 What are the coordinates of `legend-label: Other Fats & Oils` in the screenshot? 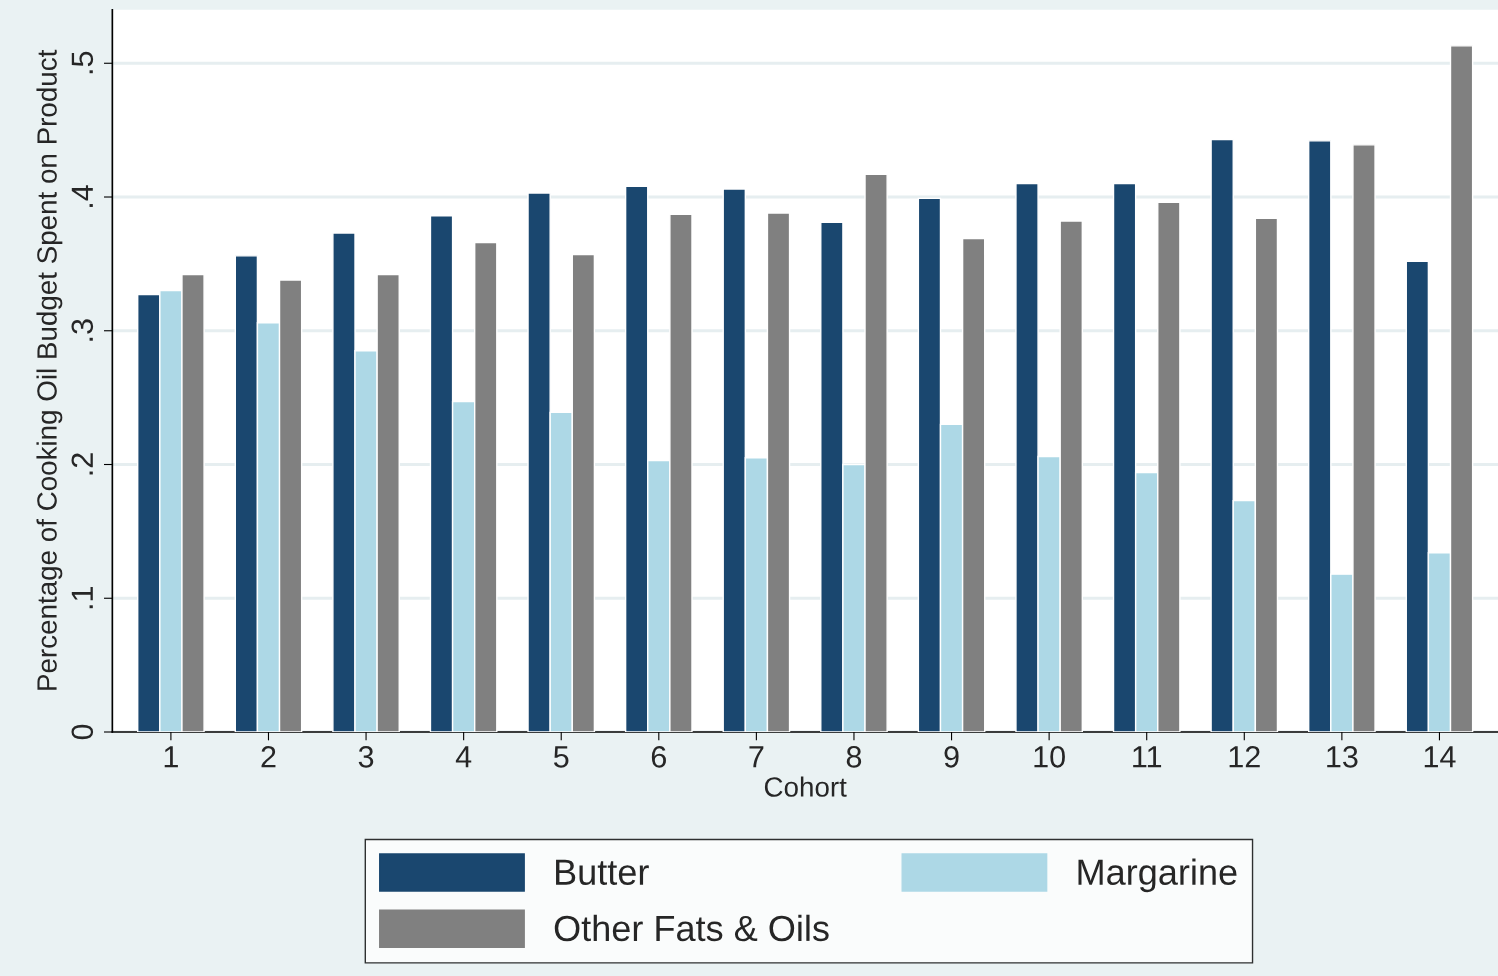 It's located at (691, 928).